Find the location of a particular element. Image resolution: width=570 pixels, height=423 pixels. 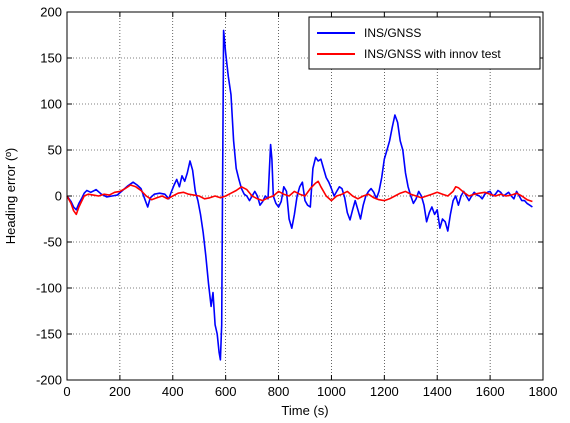

x-axis-label: Time (s) is located at coordinates (304, 410).